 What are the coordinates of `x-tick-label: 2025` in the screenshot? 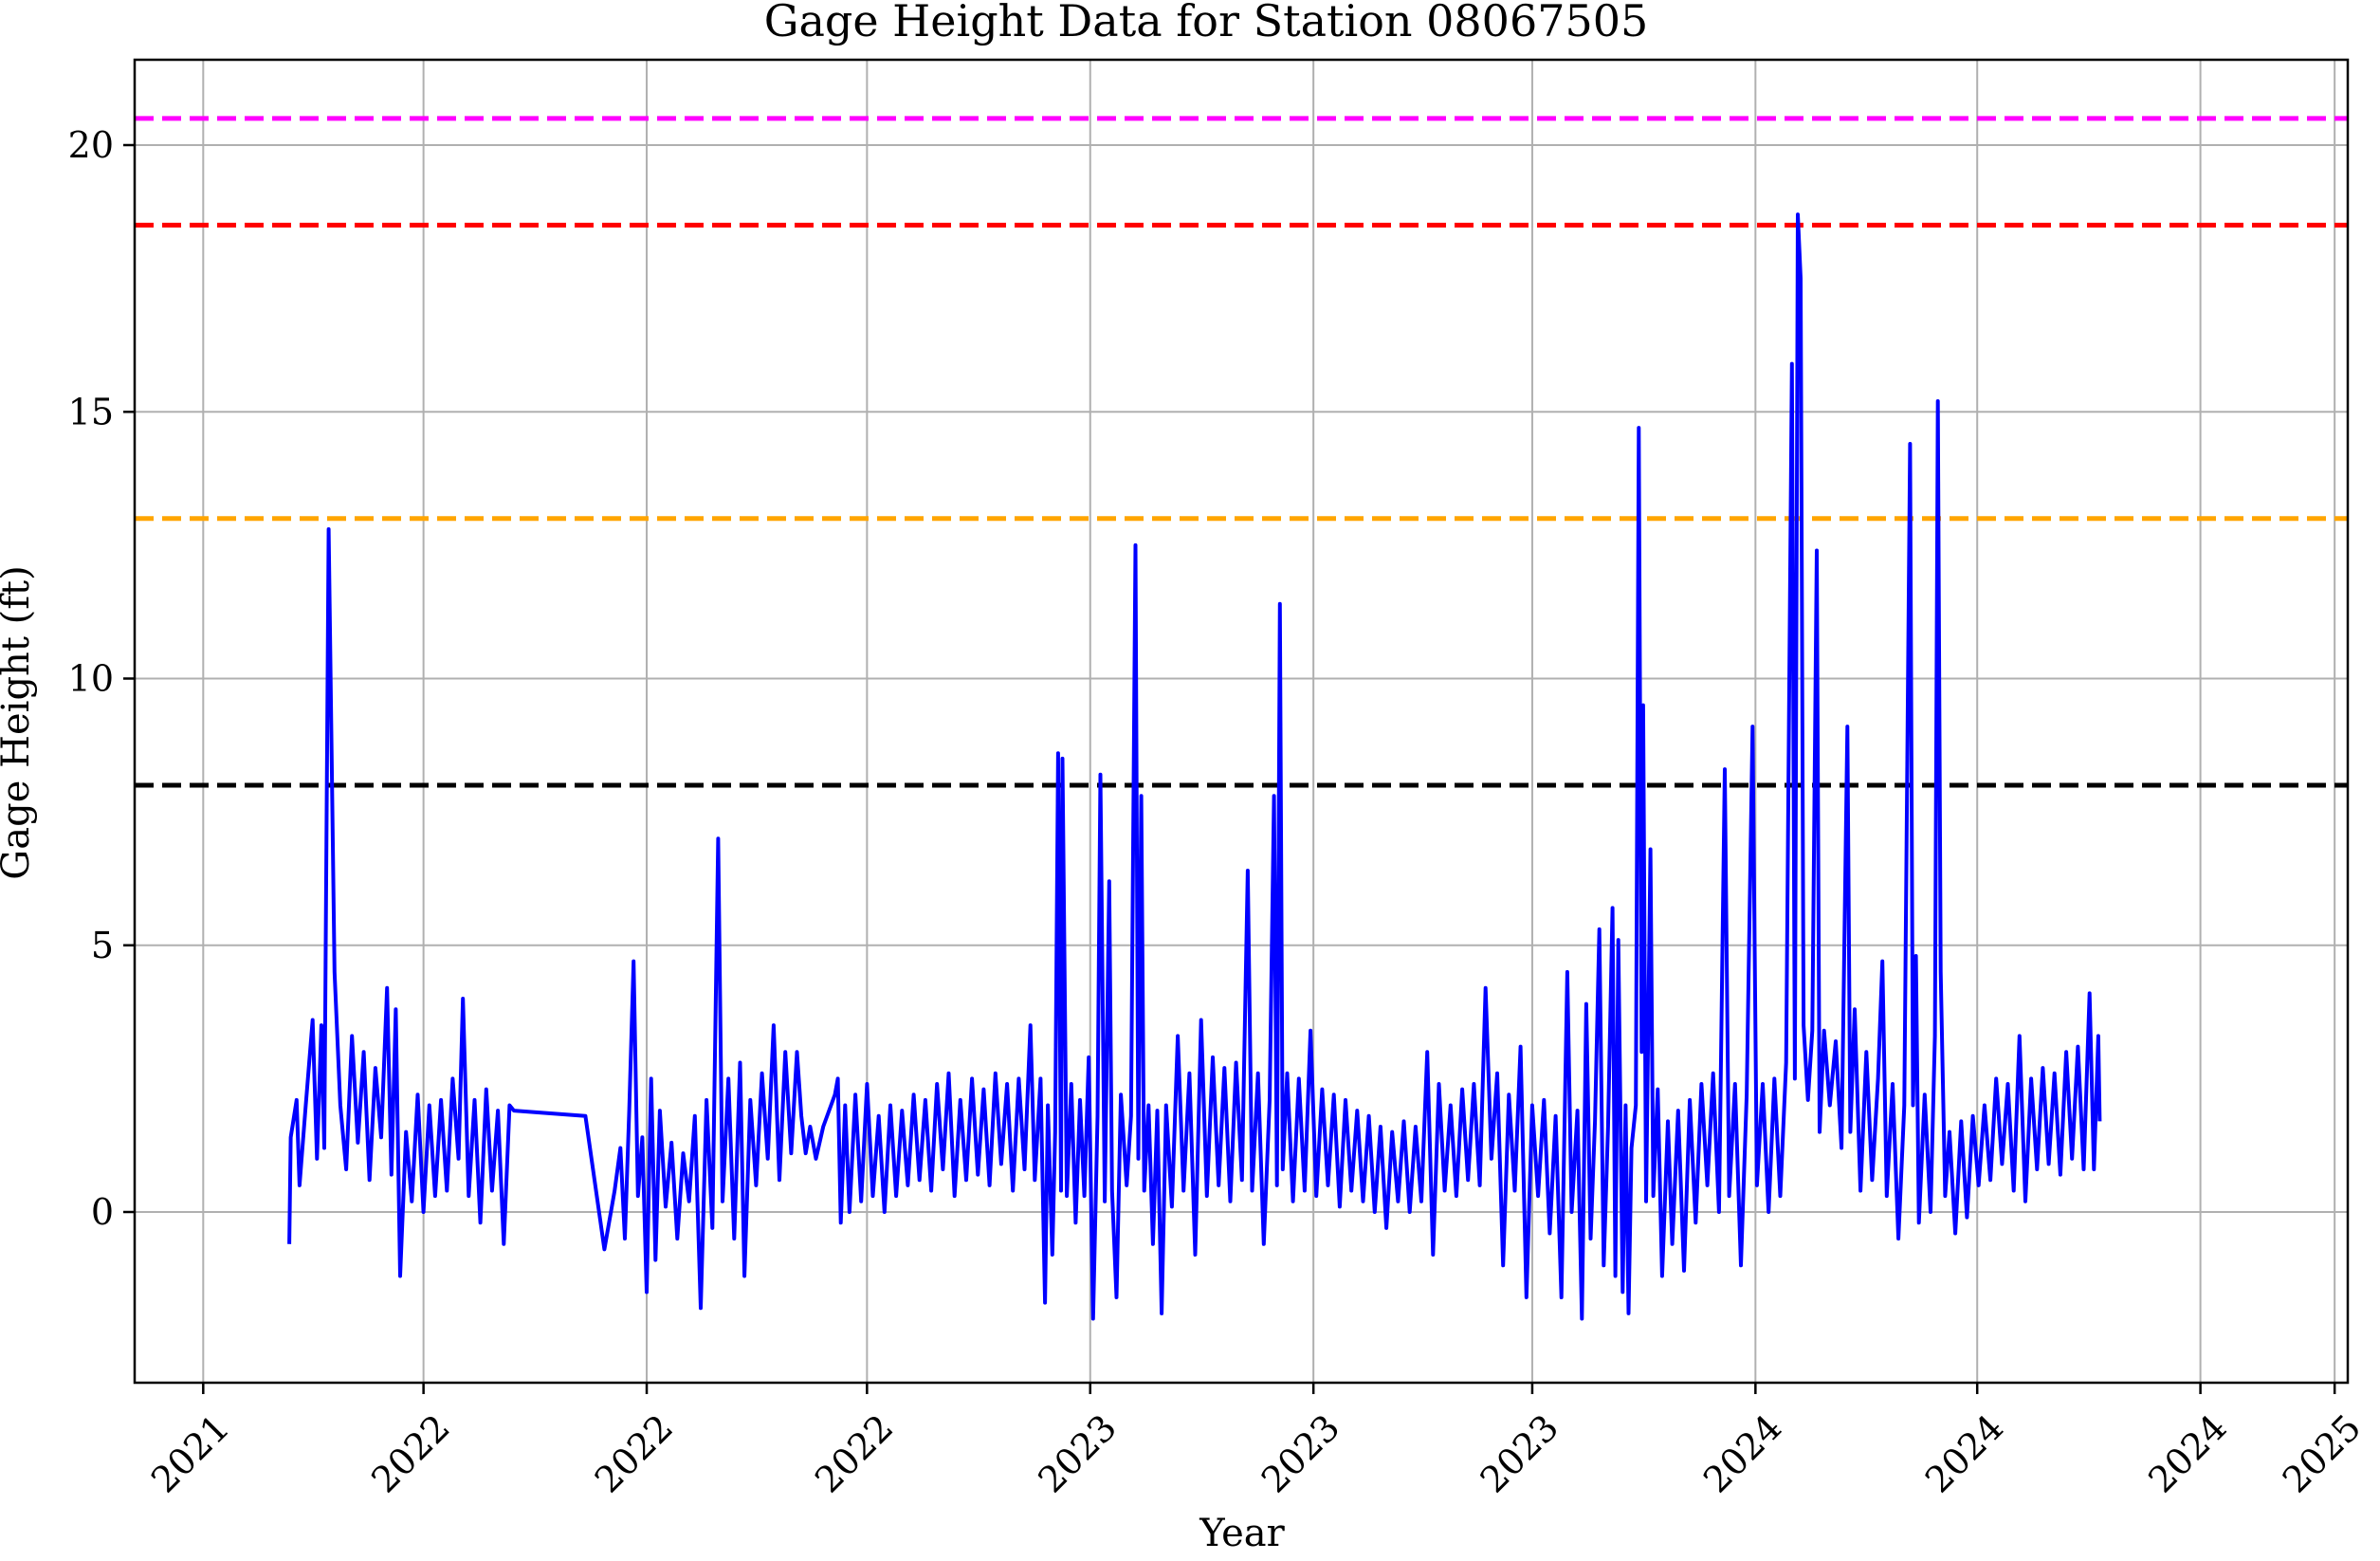 It's located at (2322, 1453).